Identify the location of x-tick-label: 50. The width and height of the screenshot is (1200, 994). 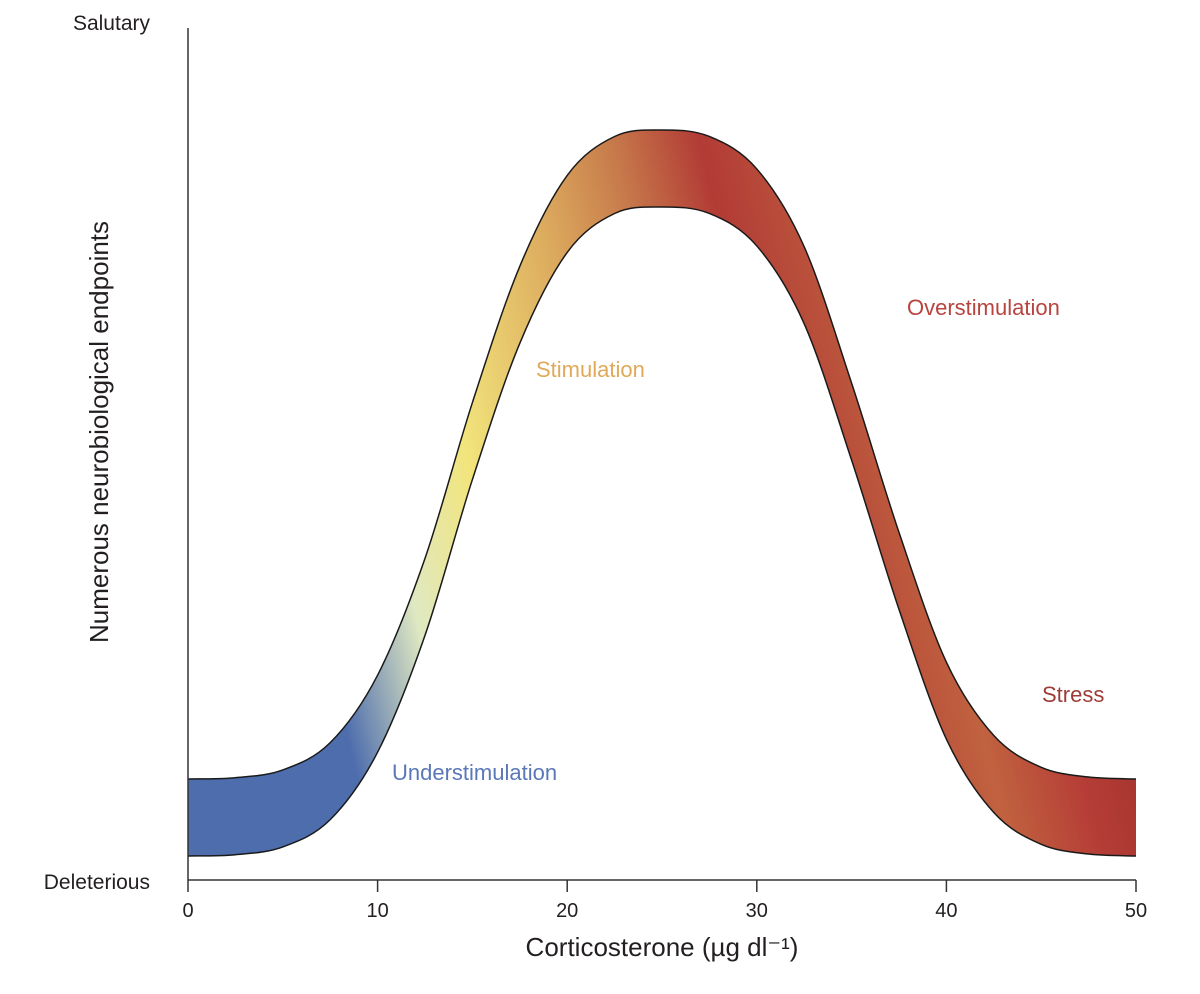
(1136, 911).